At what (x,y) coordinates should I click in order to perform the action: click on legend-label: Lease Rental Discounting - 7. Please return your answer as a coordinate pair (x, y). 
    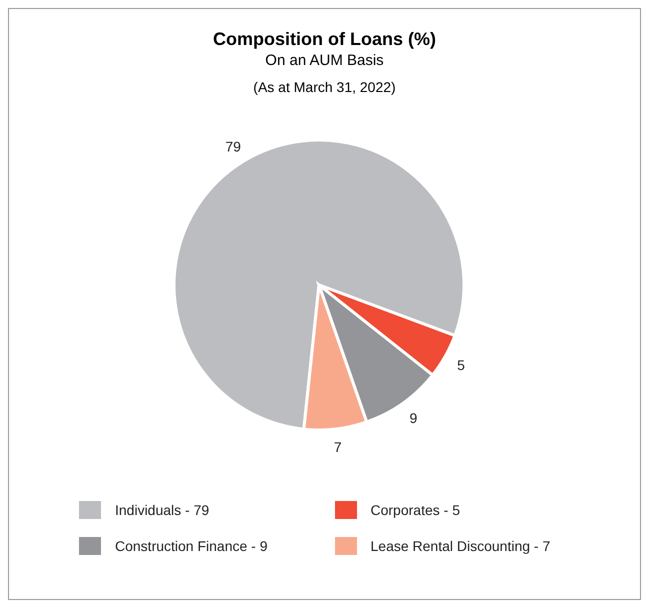
    Looking at the image, I should click on (460, 546).